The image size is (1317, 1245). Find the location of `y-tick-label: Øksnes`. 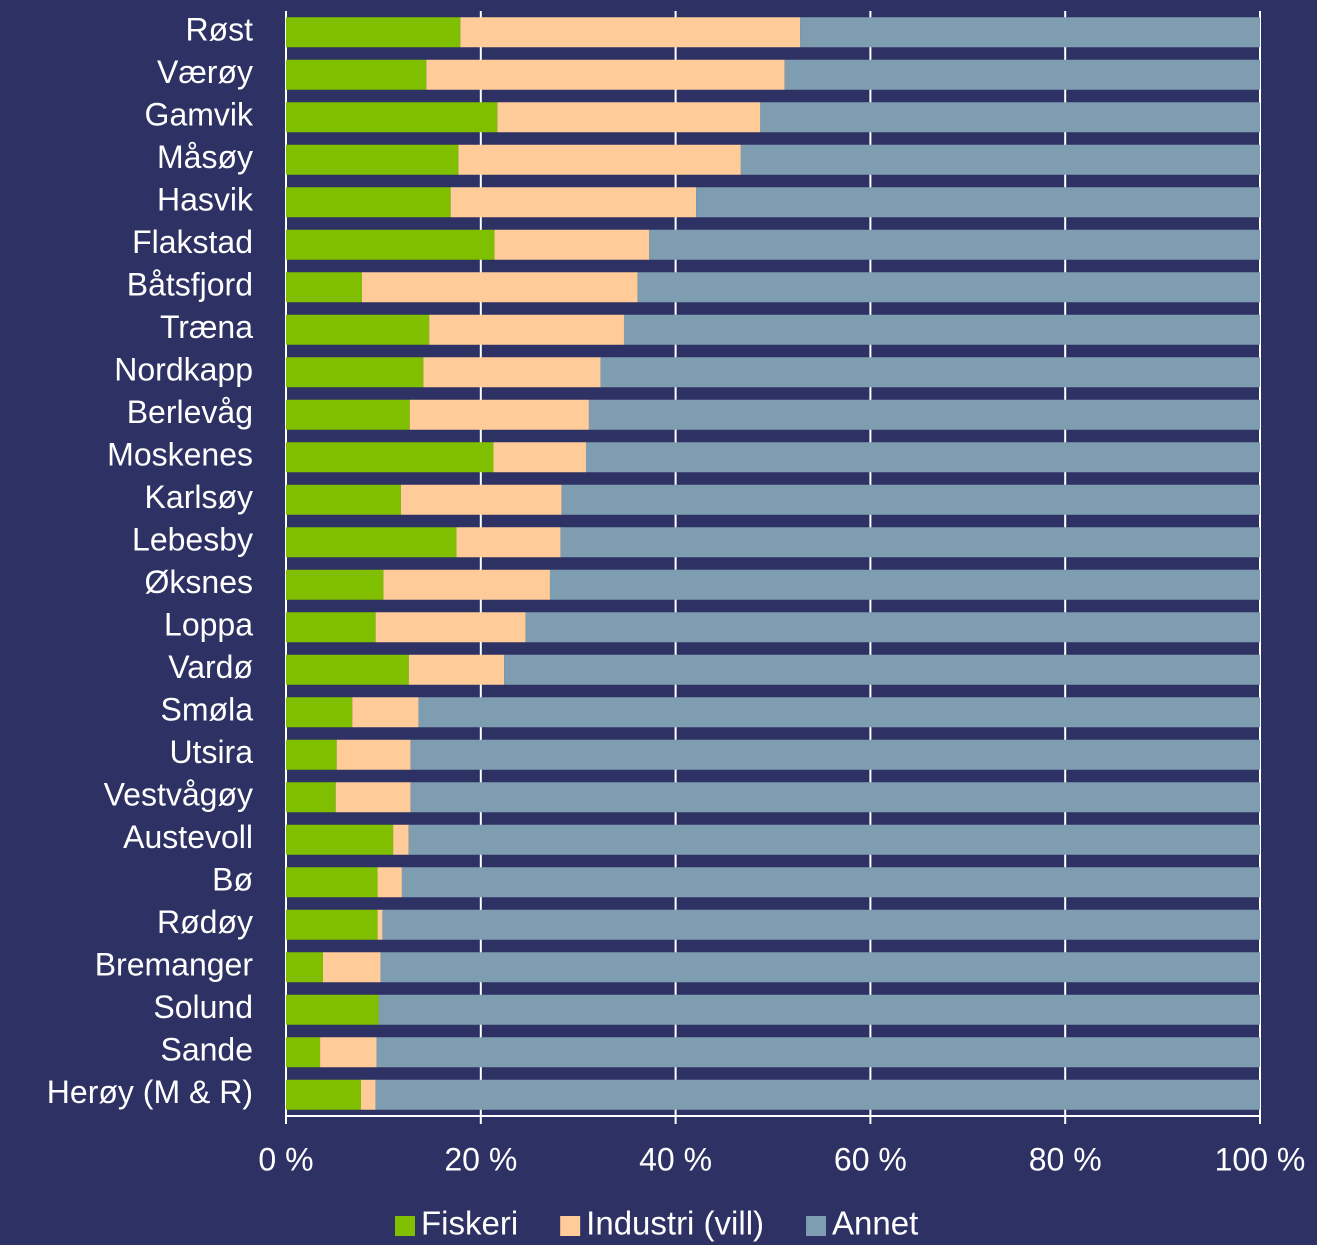

y-tick-label: Øksnes is located at coordinates (199, 582).